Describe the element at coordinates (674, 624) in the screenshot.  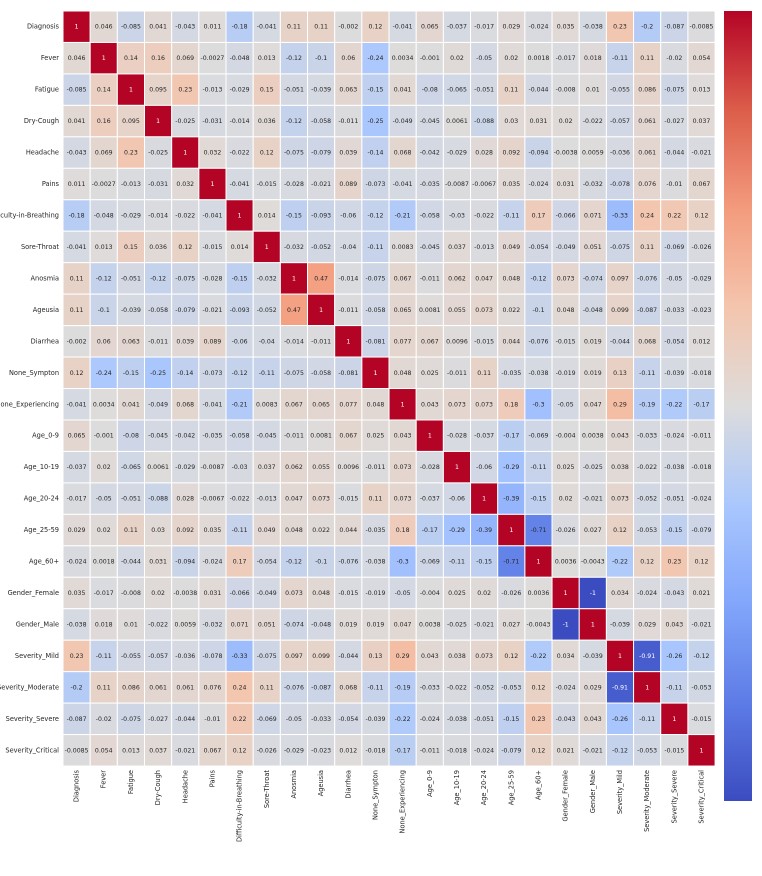
I see `heatmap-value-19-22: 0.043` at that location.